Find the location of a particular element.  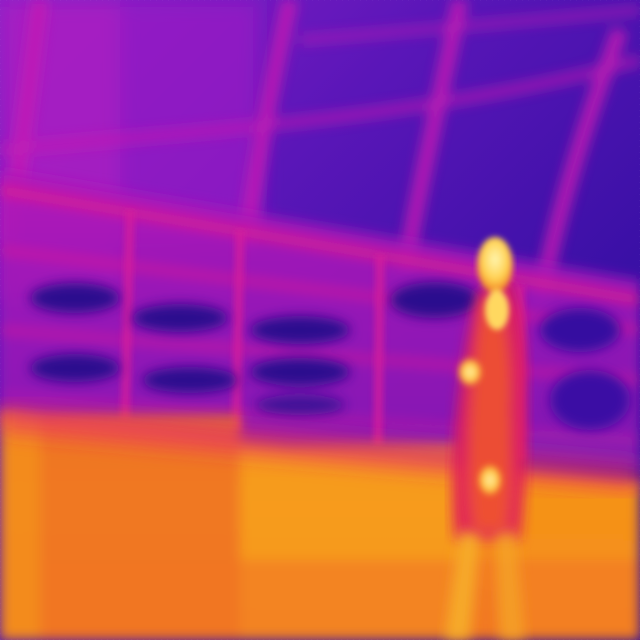

person-hands is located at coordinates (480, 427).